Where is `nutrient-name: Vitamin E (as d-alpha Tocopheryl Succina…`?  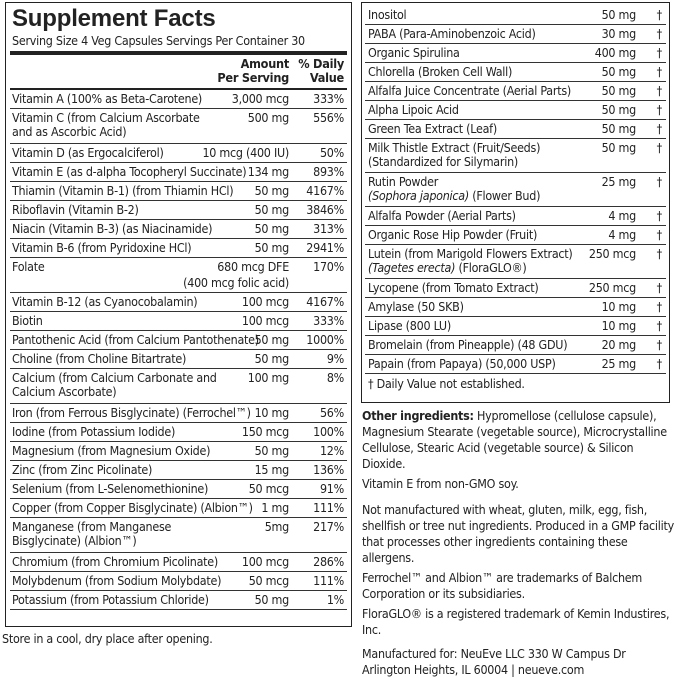 nutrient-name: Vitamin E (as d-alpha Tocopheryl Succina… is located at coordinates (129, 171).